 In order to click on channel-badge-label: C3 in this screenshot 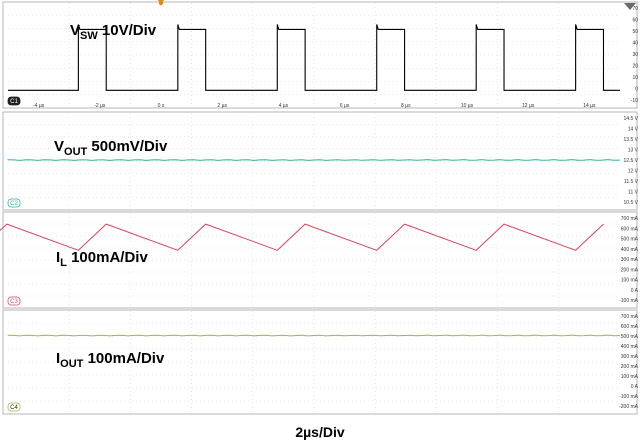, I will do `click(14, 302)`.